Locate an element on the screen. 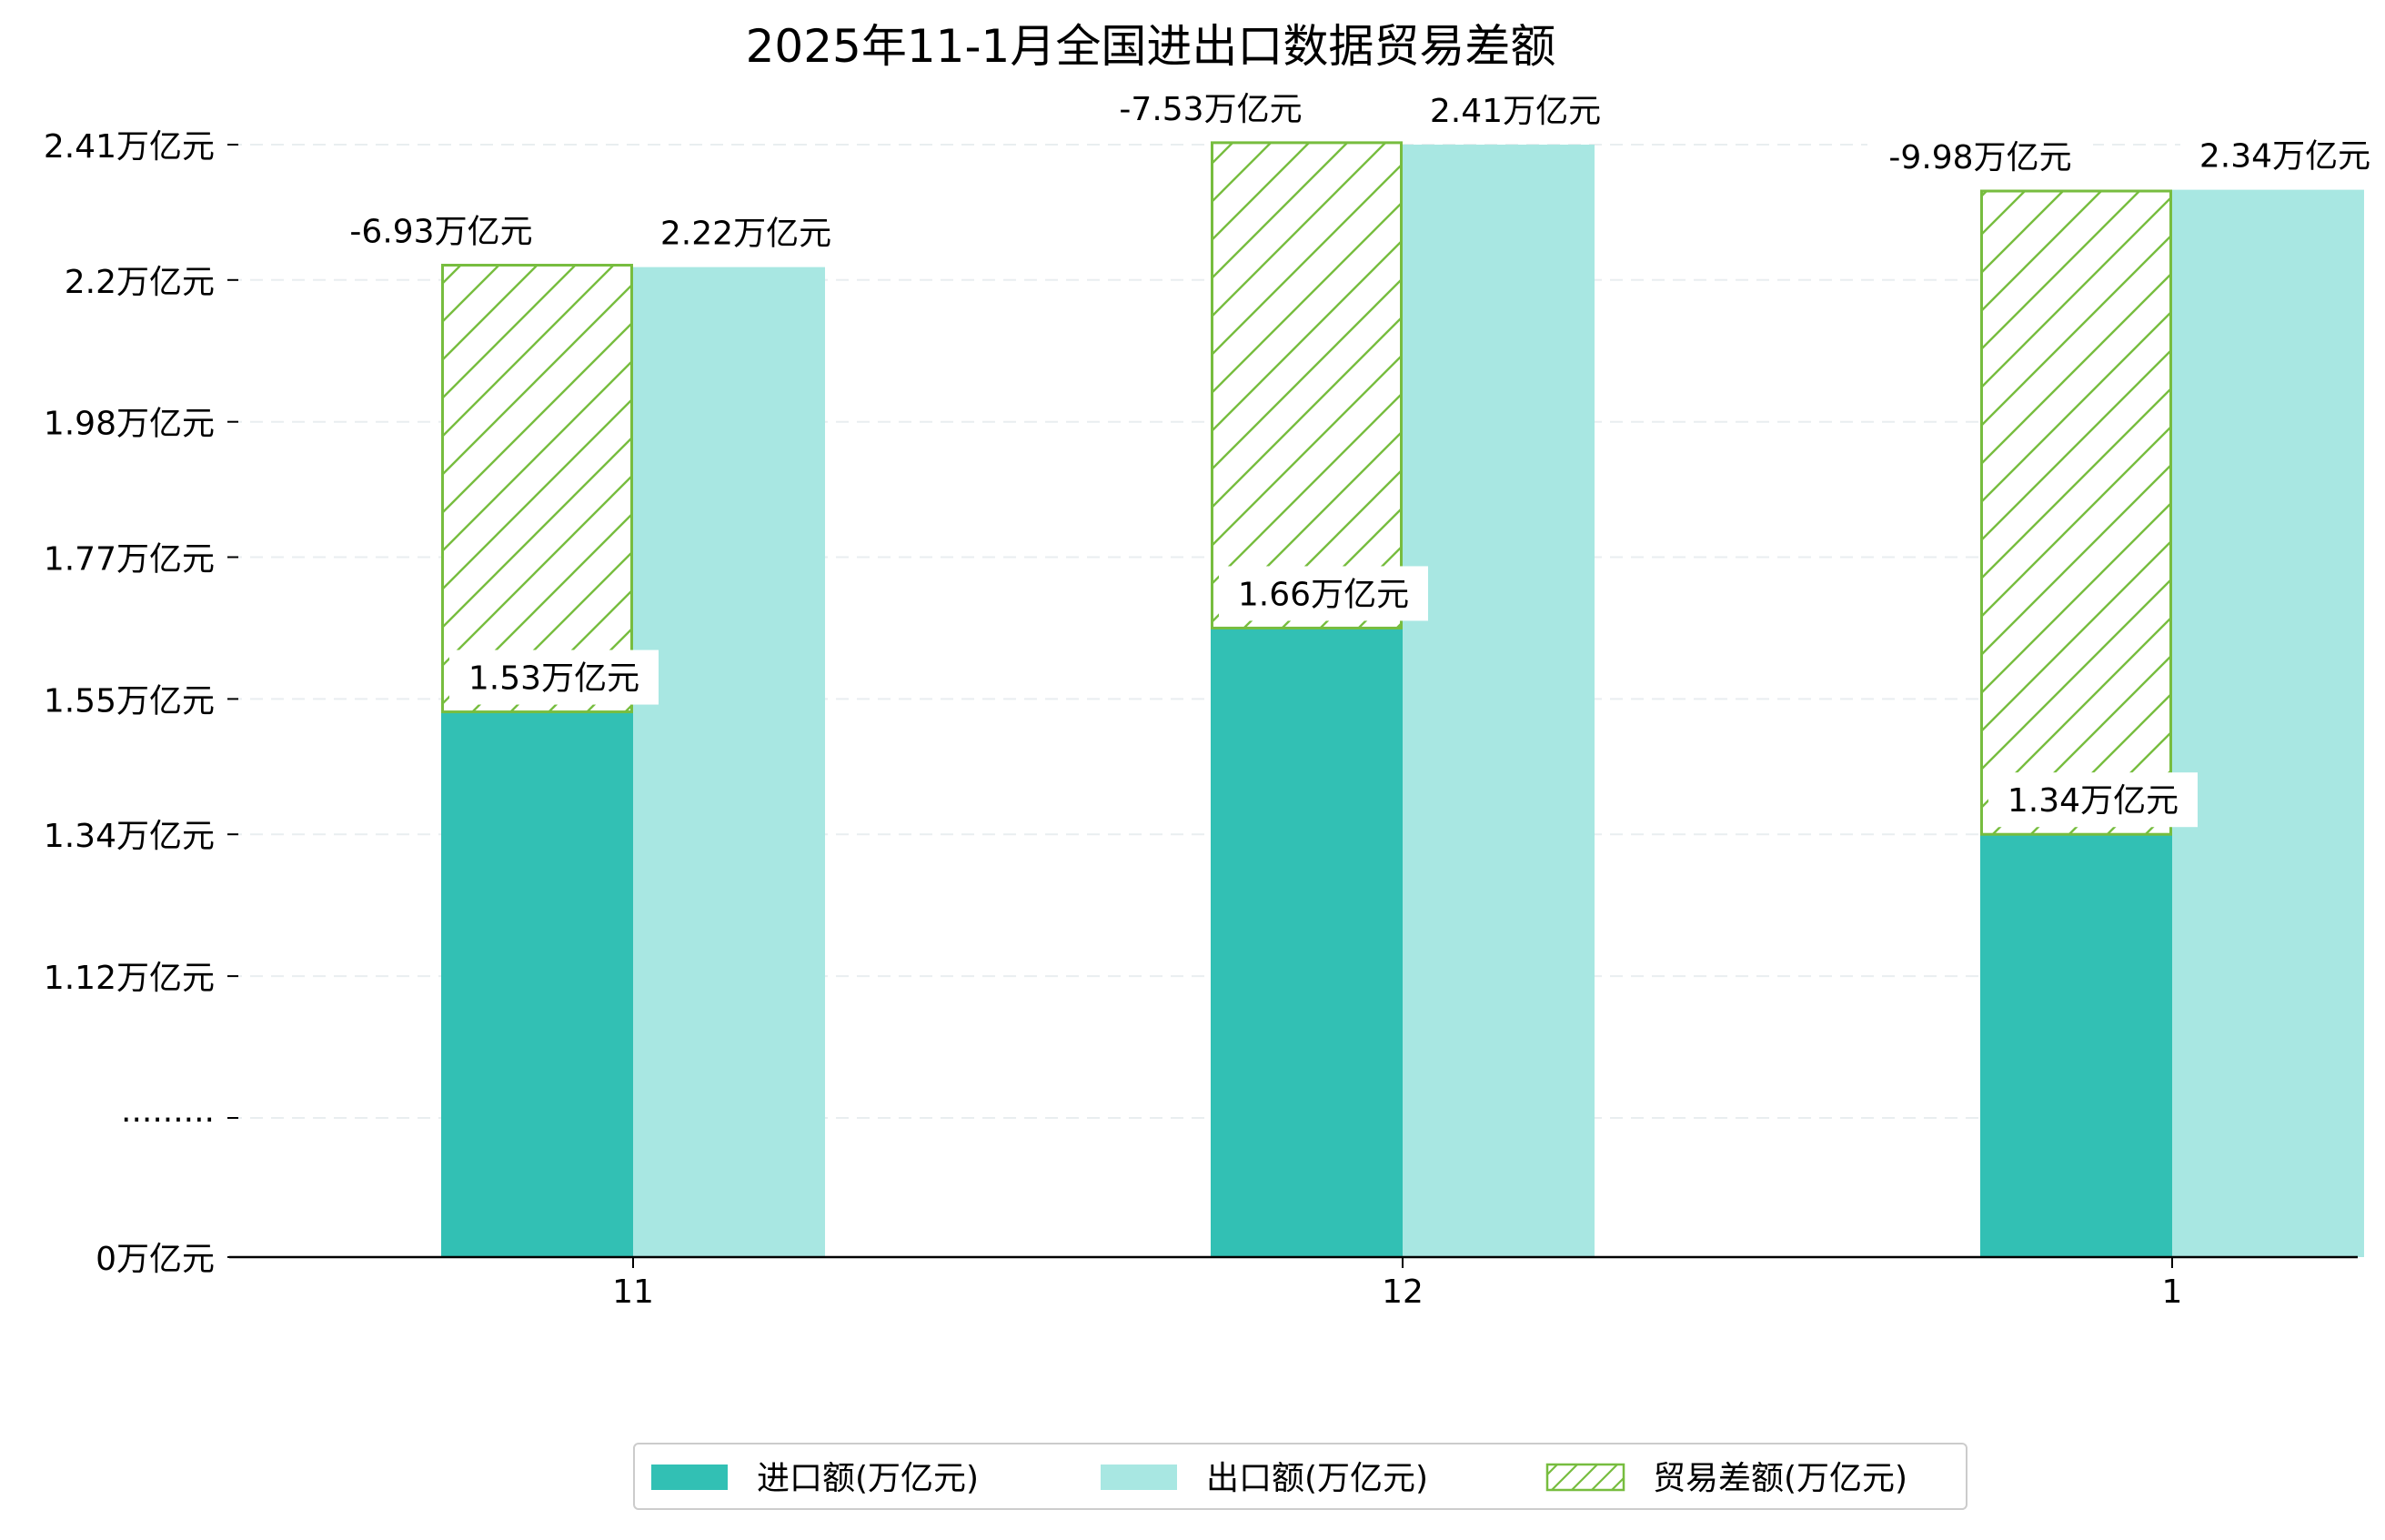  data-label: 2.22万亿元 is located at coordinates (745, 235).